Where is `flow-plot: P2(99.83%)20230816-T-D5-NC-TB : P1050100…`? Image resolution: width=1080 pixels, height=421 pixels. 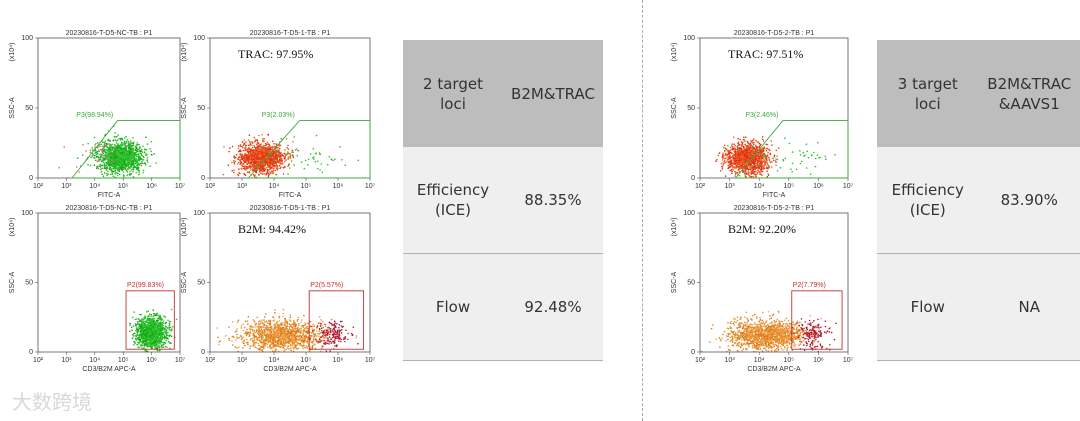
flow-plot: P2(99.83%)20230816-T-D5-NC-TB : P1050100… is located at coordinates (97, 289).